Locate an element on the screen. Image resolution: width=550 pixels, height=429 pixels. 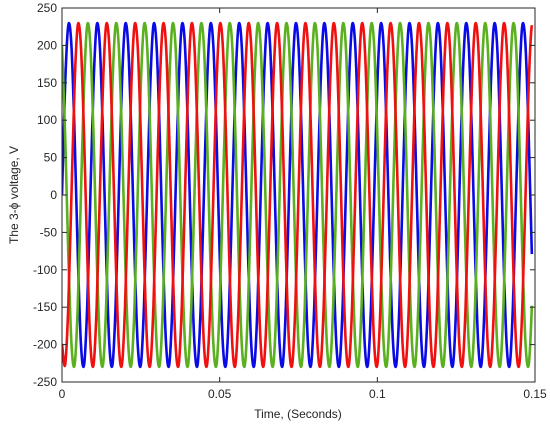
x-tick-label: 0.15 is located at coordinates (535, 394).